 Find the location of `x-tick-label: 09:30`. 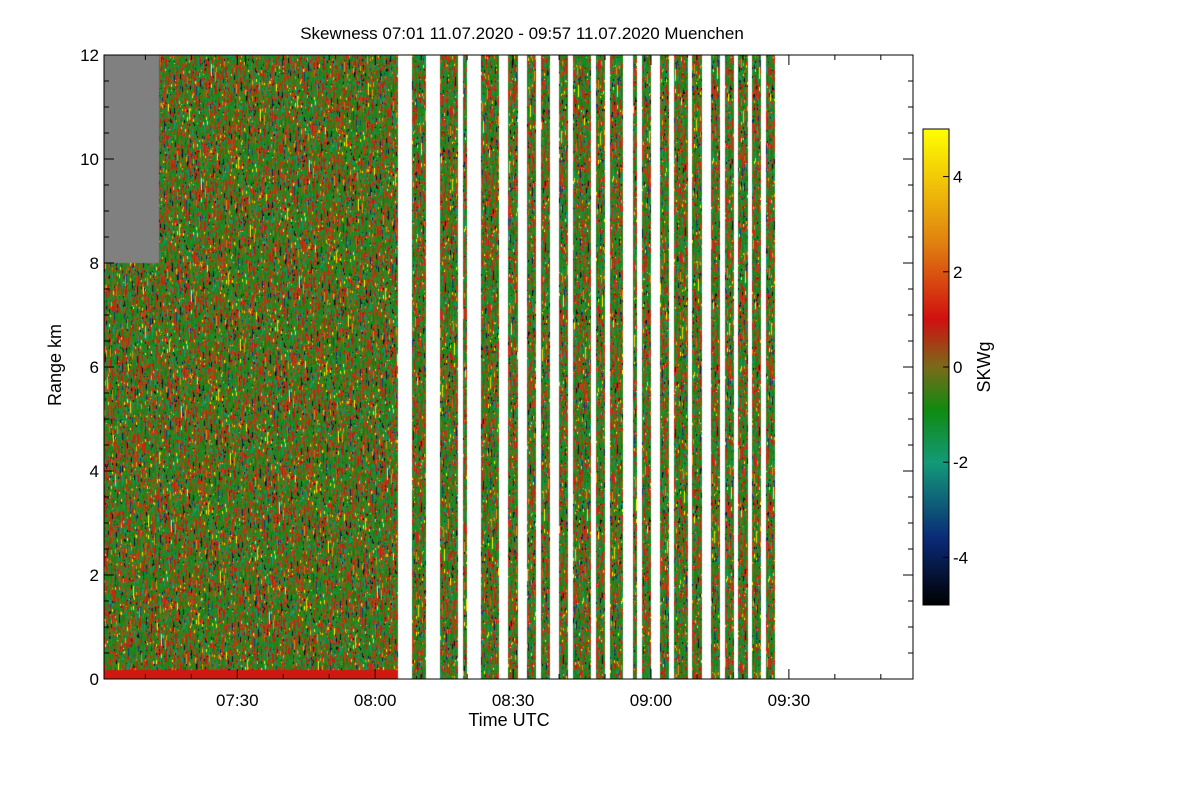

x-tick-label: 09:30 is located at coordinates (789, 700).